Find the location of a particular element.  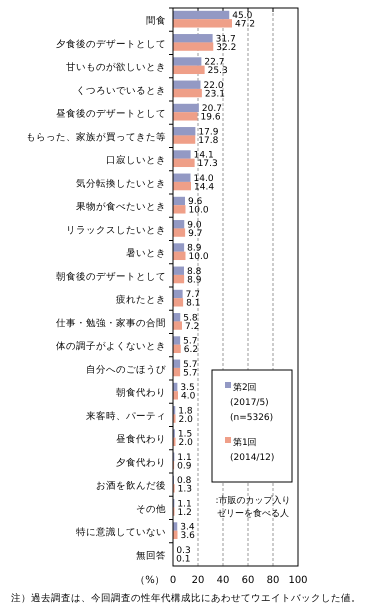

data-label: 17.8 is located at coordinates (208, 141).